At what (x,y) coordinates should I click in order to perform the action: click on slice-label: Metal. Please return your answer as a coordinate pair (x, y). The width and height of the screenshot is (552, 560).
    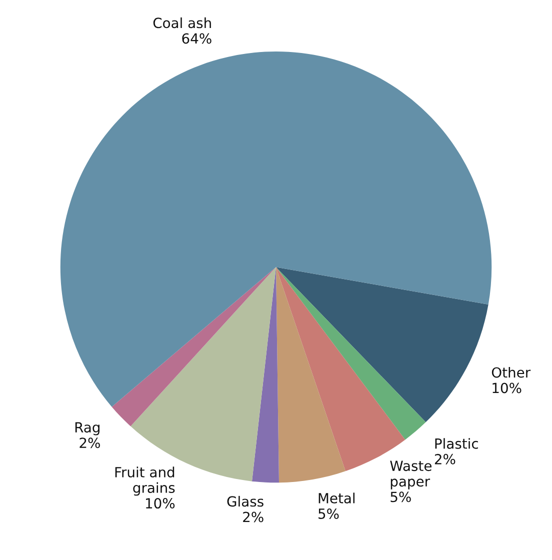
    Looking at the image, I should click on (336, 498).